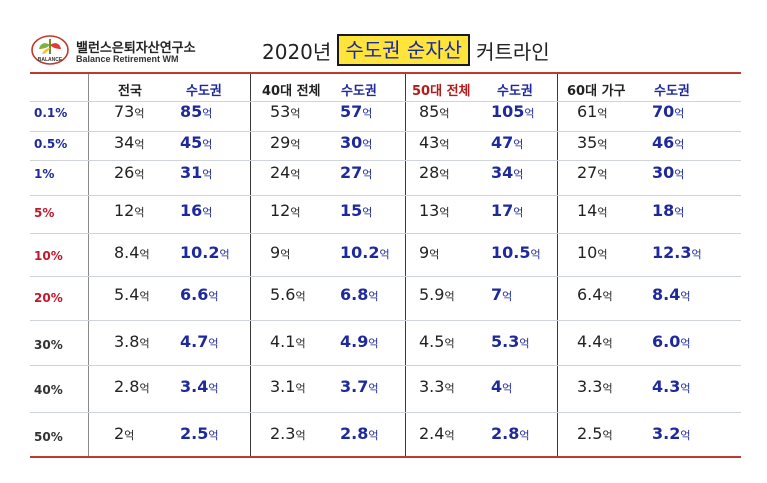 The width and height of the screenshot is (767, 483). Describe the element at coordinates (199, 433) in the screenshot. I see `table-cell: 2.5억` at that location.